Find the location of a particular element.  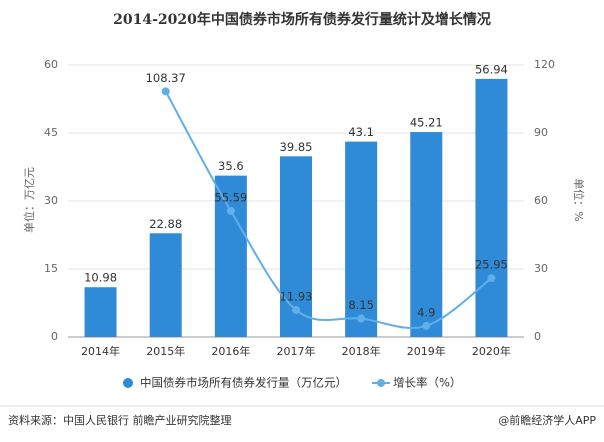

line-value-label: 8.15 is located at coordinates (361, 305).